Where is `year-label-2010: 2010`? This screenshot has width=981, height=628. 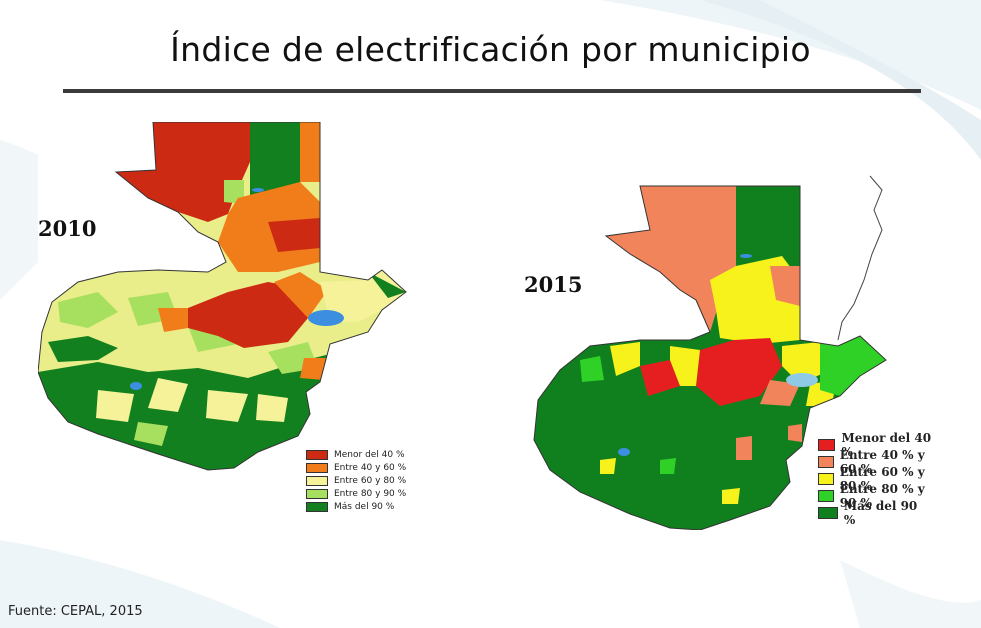
year-label-2010: 2010 is located at coordinates (67, 228).